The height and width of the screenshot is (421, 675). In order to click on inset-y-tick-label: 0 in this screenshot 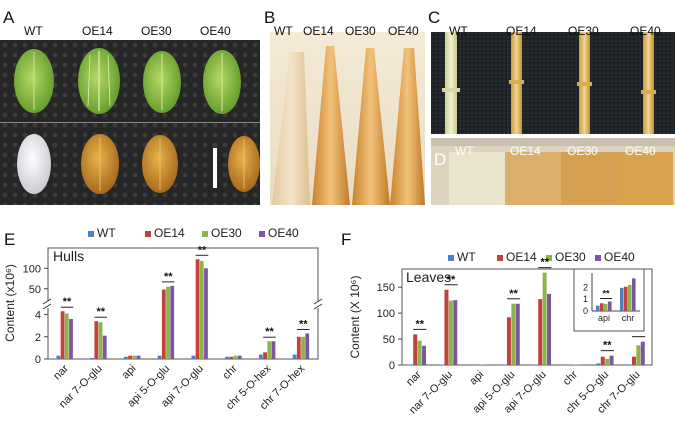, I will do `click(585, 311)`.